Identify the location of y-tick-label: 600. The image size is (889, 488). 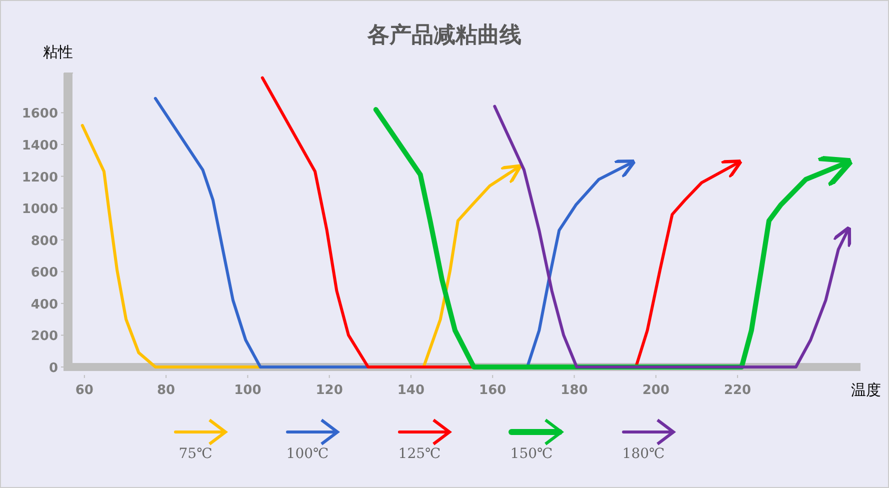
(44, 273).